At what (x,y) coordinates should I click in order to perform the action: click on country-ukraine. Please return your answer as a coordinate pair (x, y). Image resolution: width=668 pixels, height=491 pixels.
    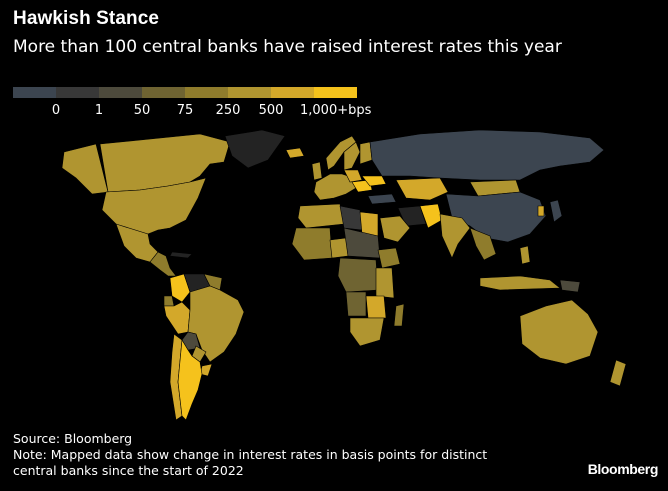
    Looking at the image, I should click on (374, 181).